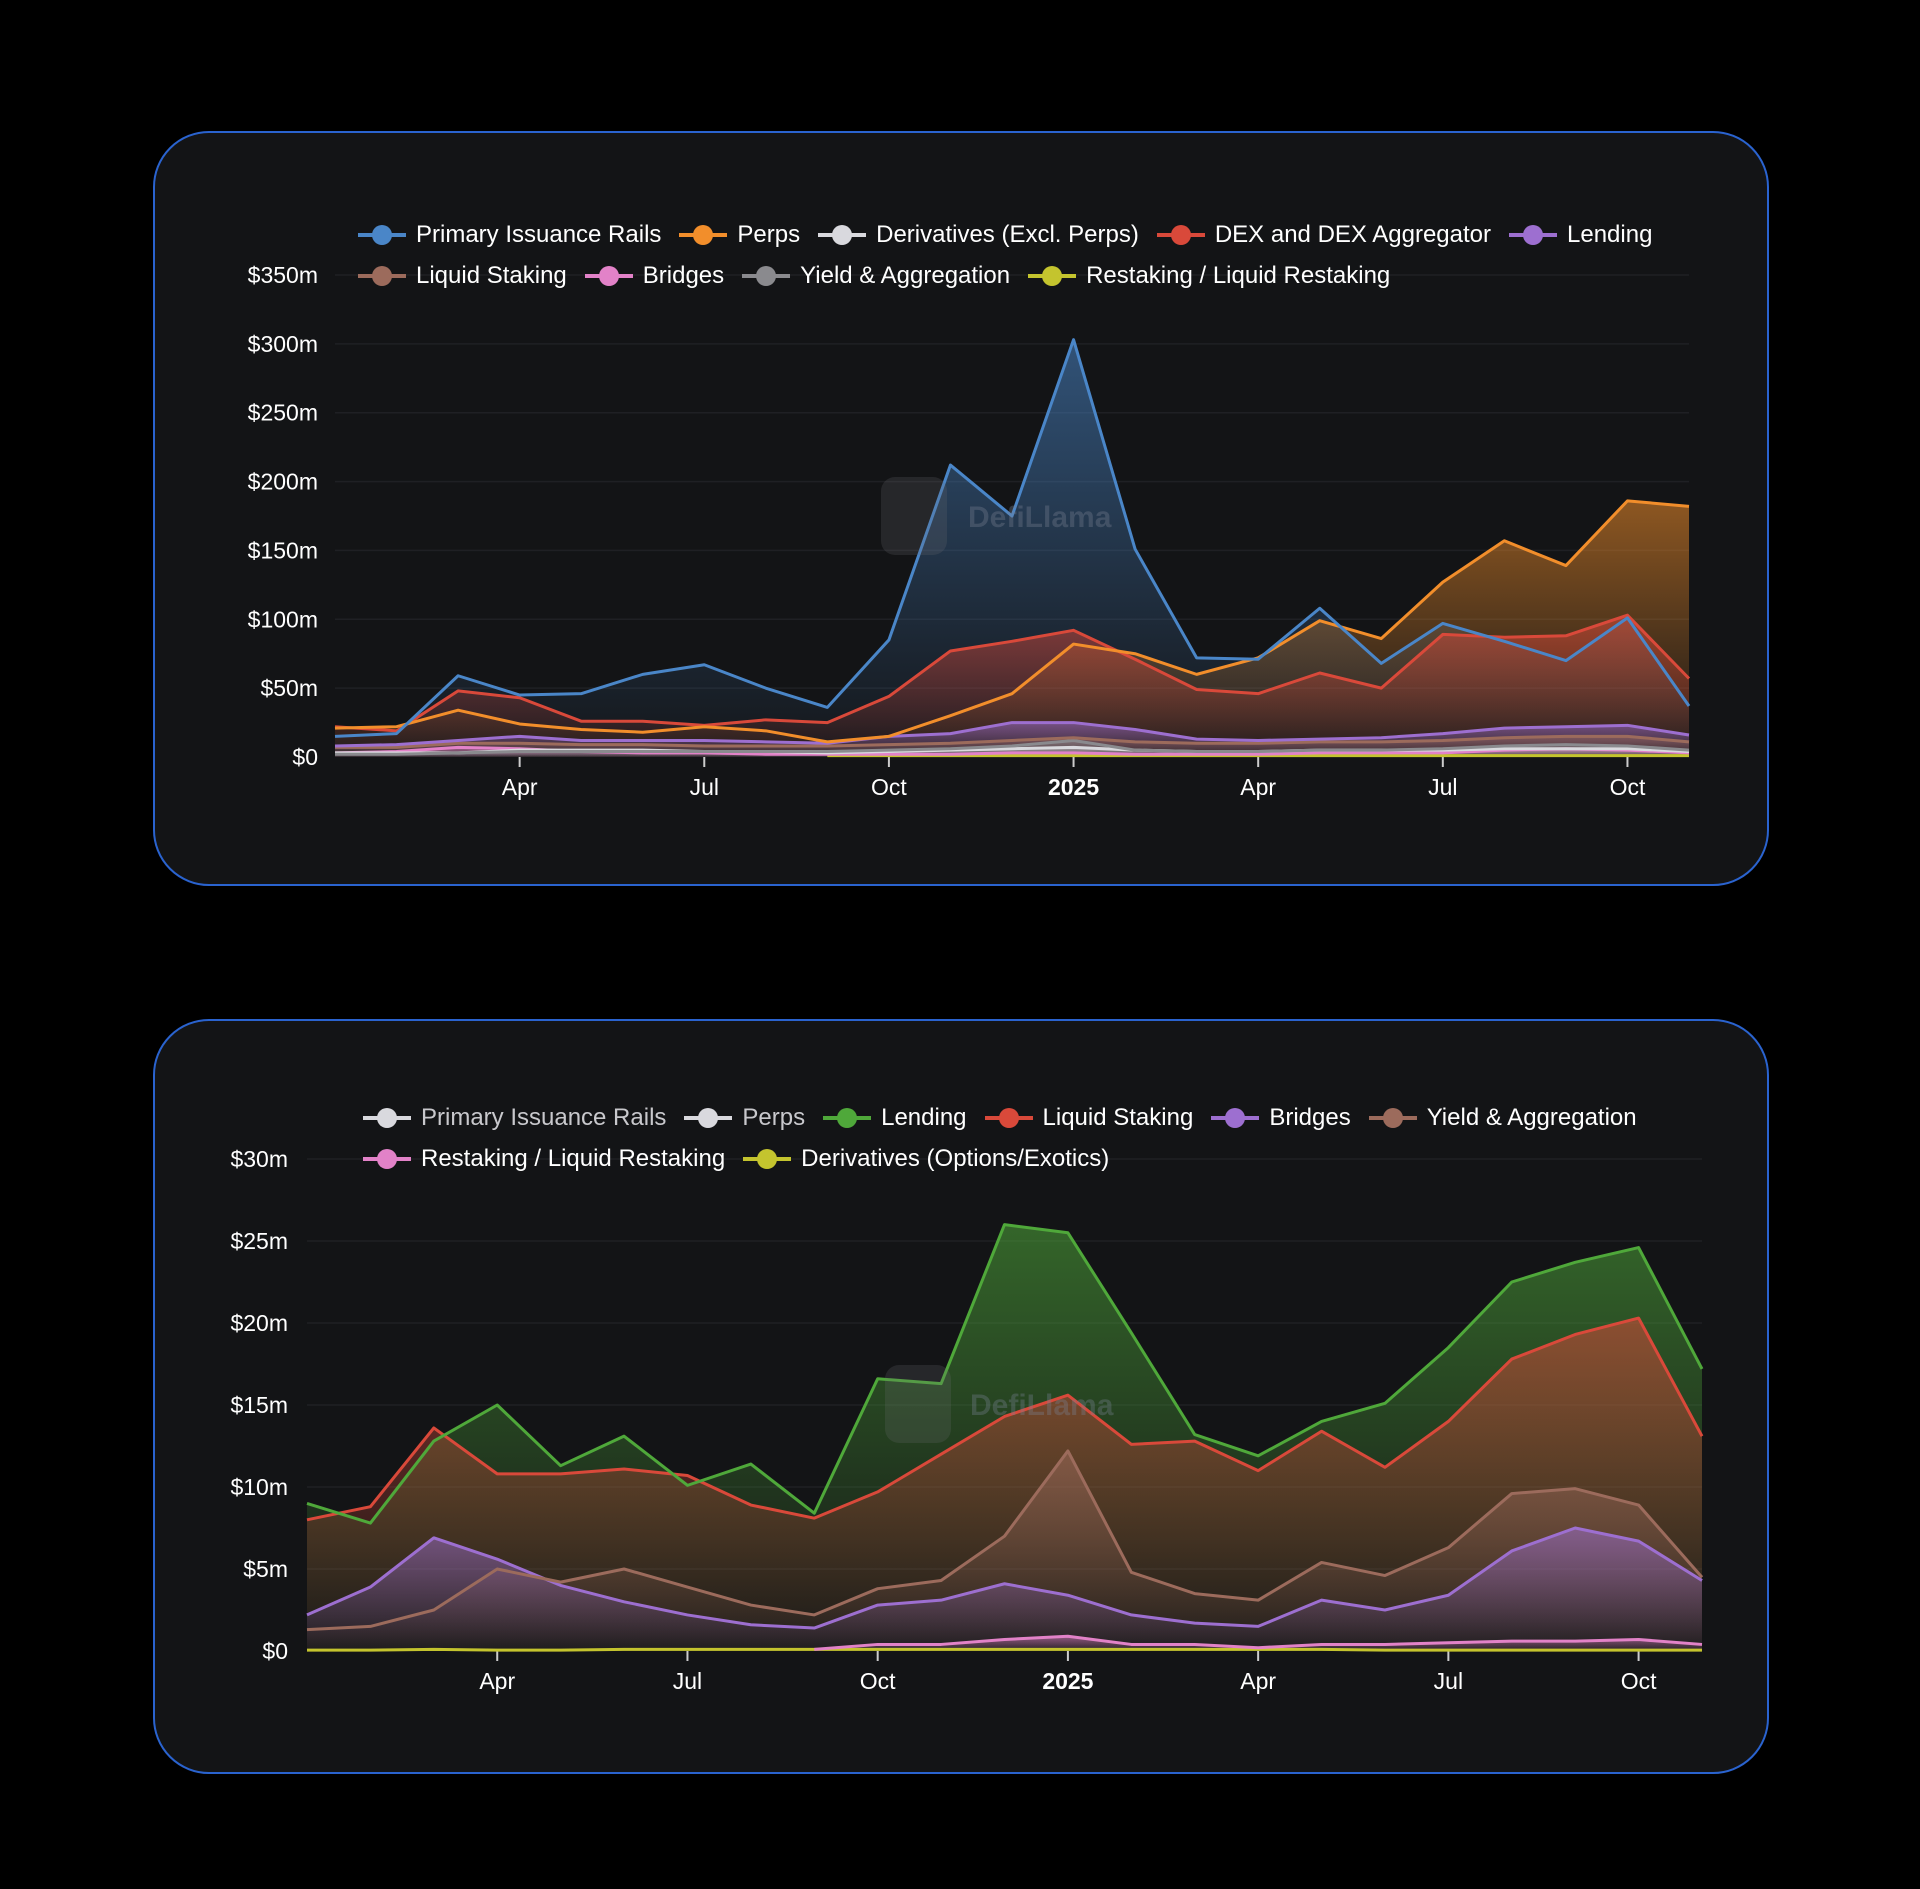 The height and width of the screenshot is (1889, 1920). I want to click on legend-label: Perps, so click(774, 1117).